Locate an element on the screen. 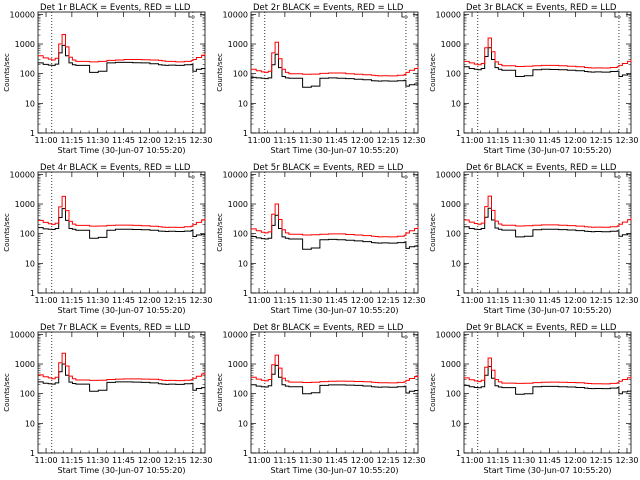 The image size is (640, 480). chart-title: Det 5r BLACK = Events, RED = LLD is located at coordinates (328, 168).